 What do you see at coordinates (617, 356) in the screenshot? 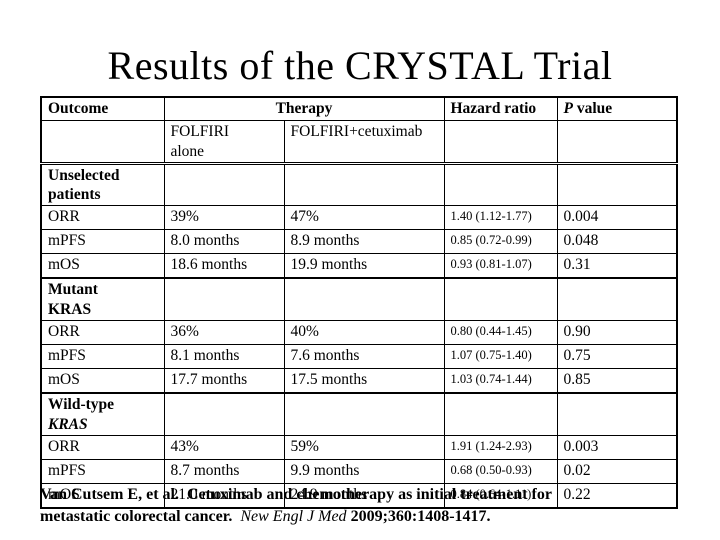
I see `p-value-cell: 0.75` at bounding box center [617, 356].